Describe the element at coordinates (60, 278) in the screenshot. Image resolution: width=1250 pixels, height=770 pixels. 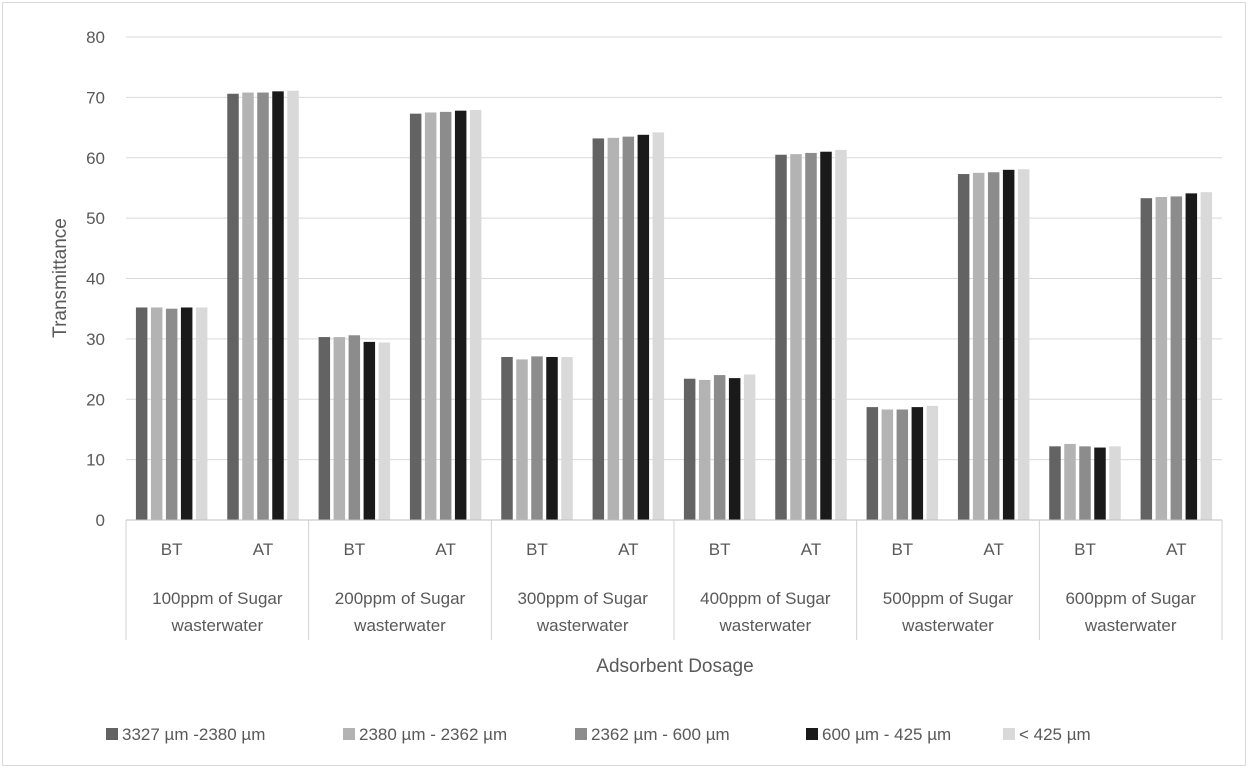
I see `y-axis-title: Transmittance` at that location.